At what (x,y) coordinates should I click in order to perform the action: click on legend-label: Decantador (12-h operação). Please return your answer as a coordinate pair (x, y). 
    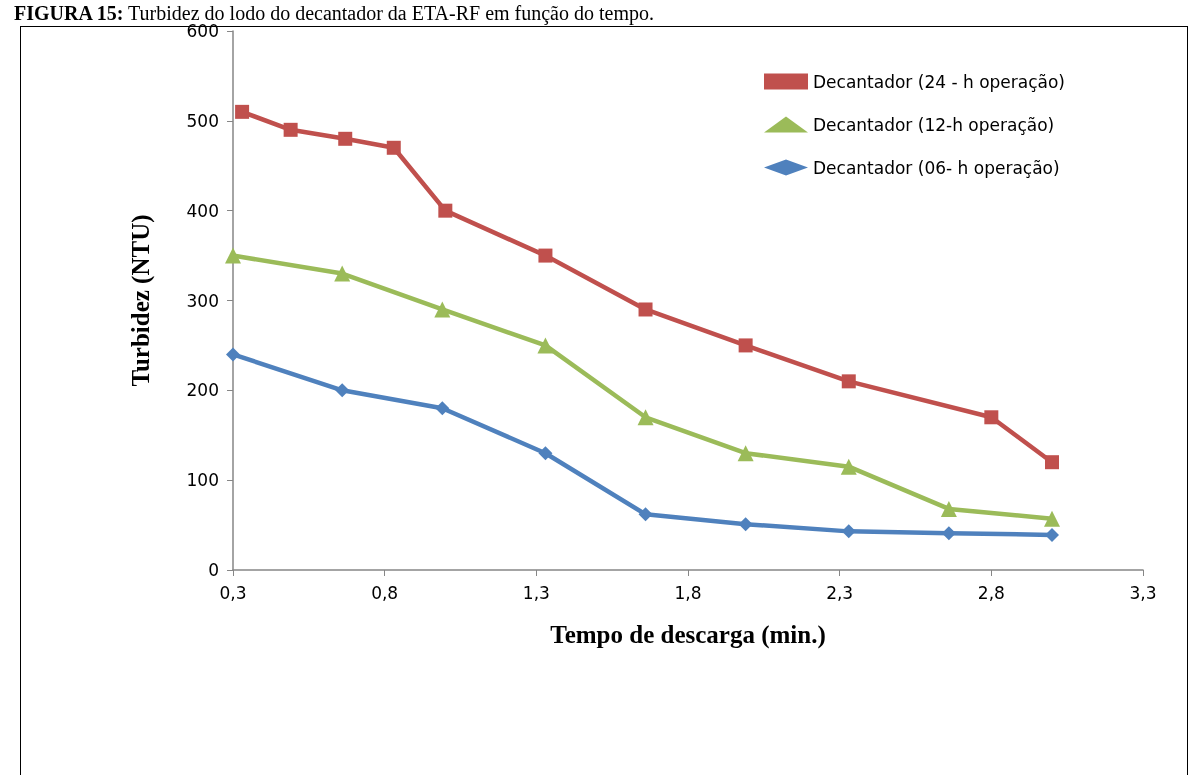
    Looking at the image, I should click on (934, 124).